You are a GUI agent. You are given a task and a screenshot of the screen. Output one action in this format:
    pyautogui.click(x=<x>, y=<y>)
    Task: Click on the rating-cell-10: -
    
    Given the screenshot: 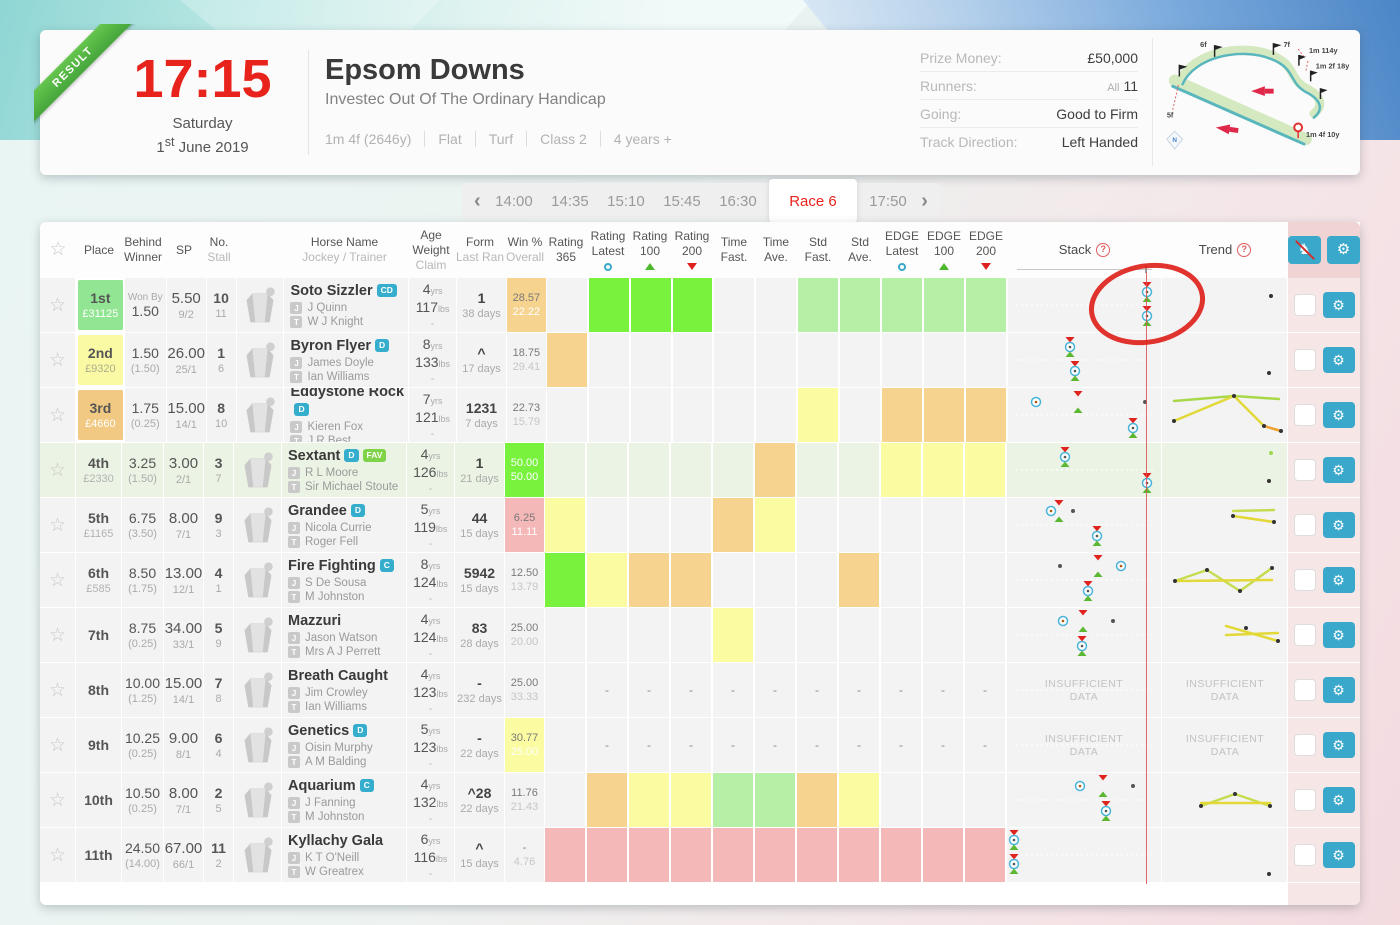 What is the action you would take?
    pyautogui.click(x=986, y=745)
    